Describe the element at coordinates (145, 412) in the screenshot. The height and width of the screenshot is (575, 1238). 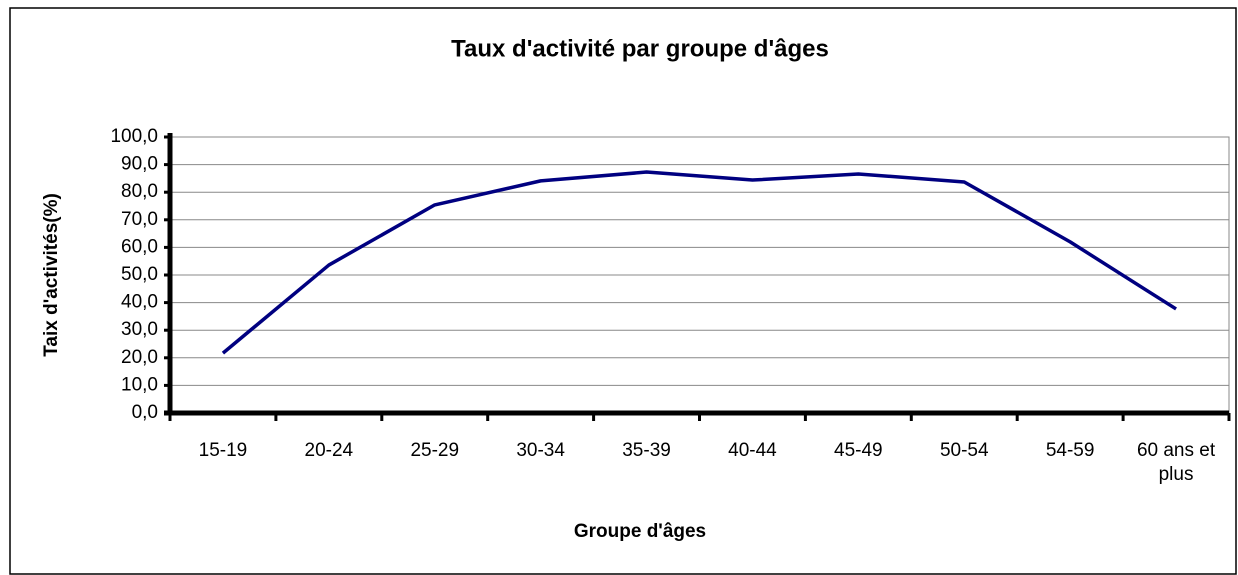
I see `y-tick-label: 0,0` at that location.